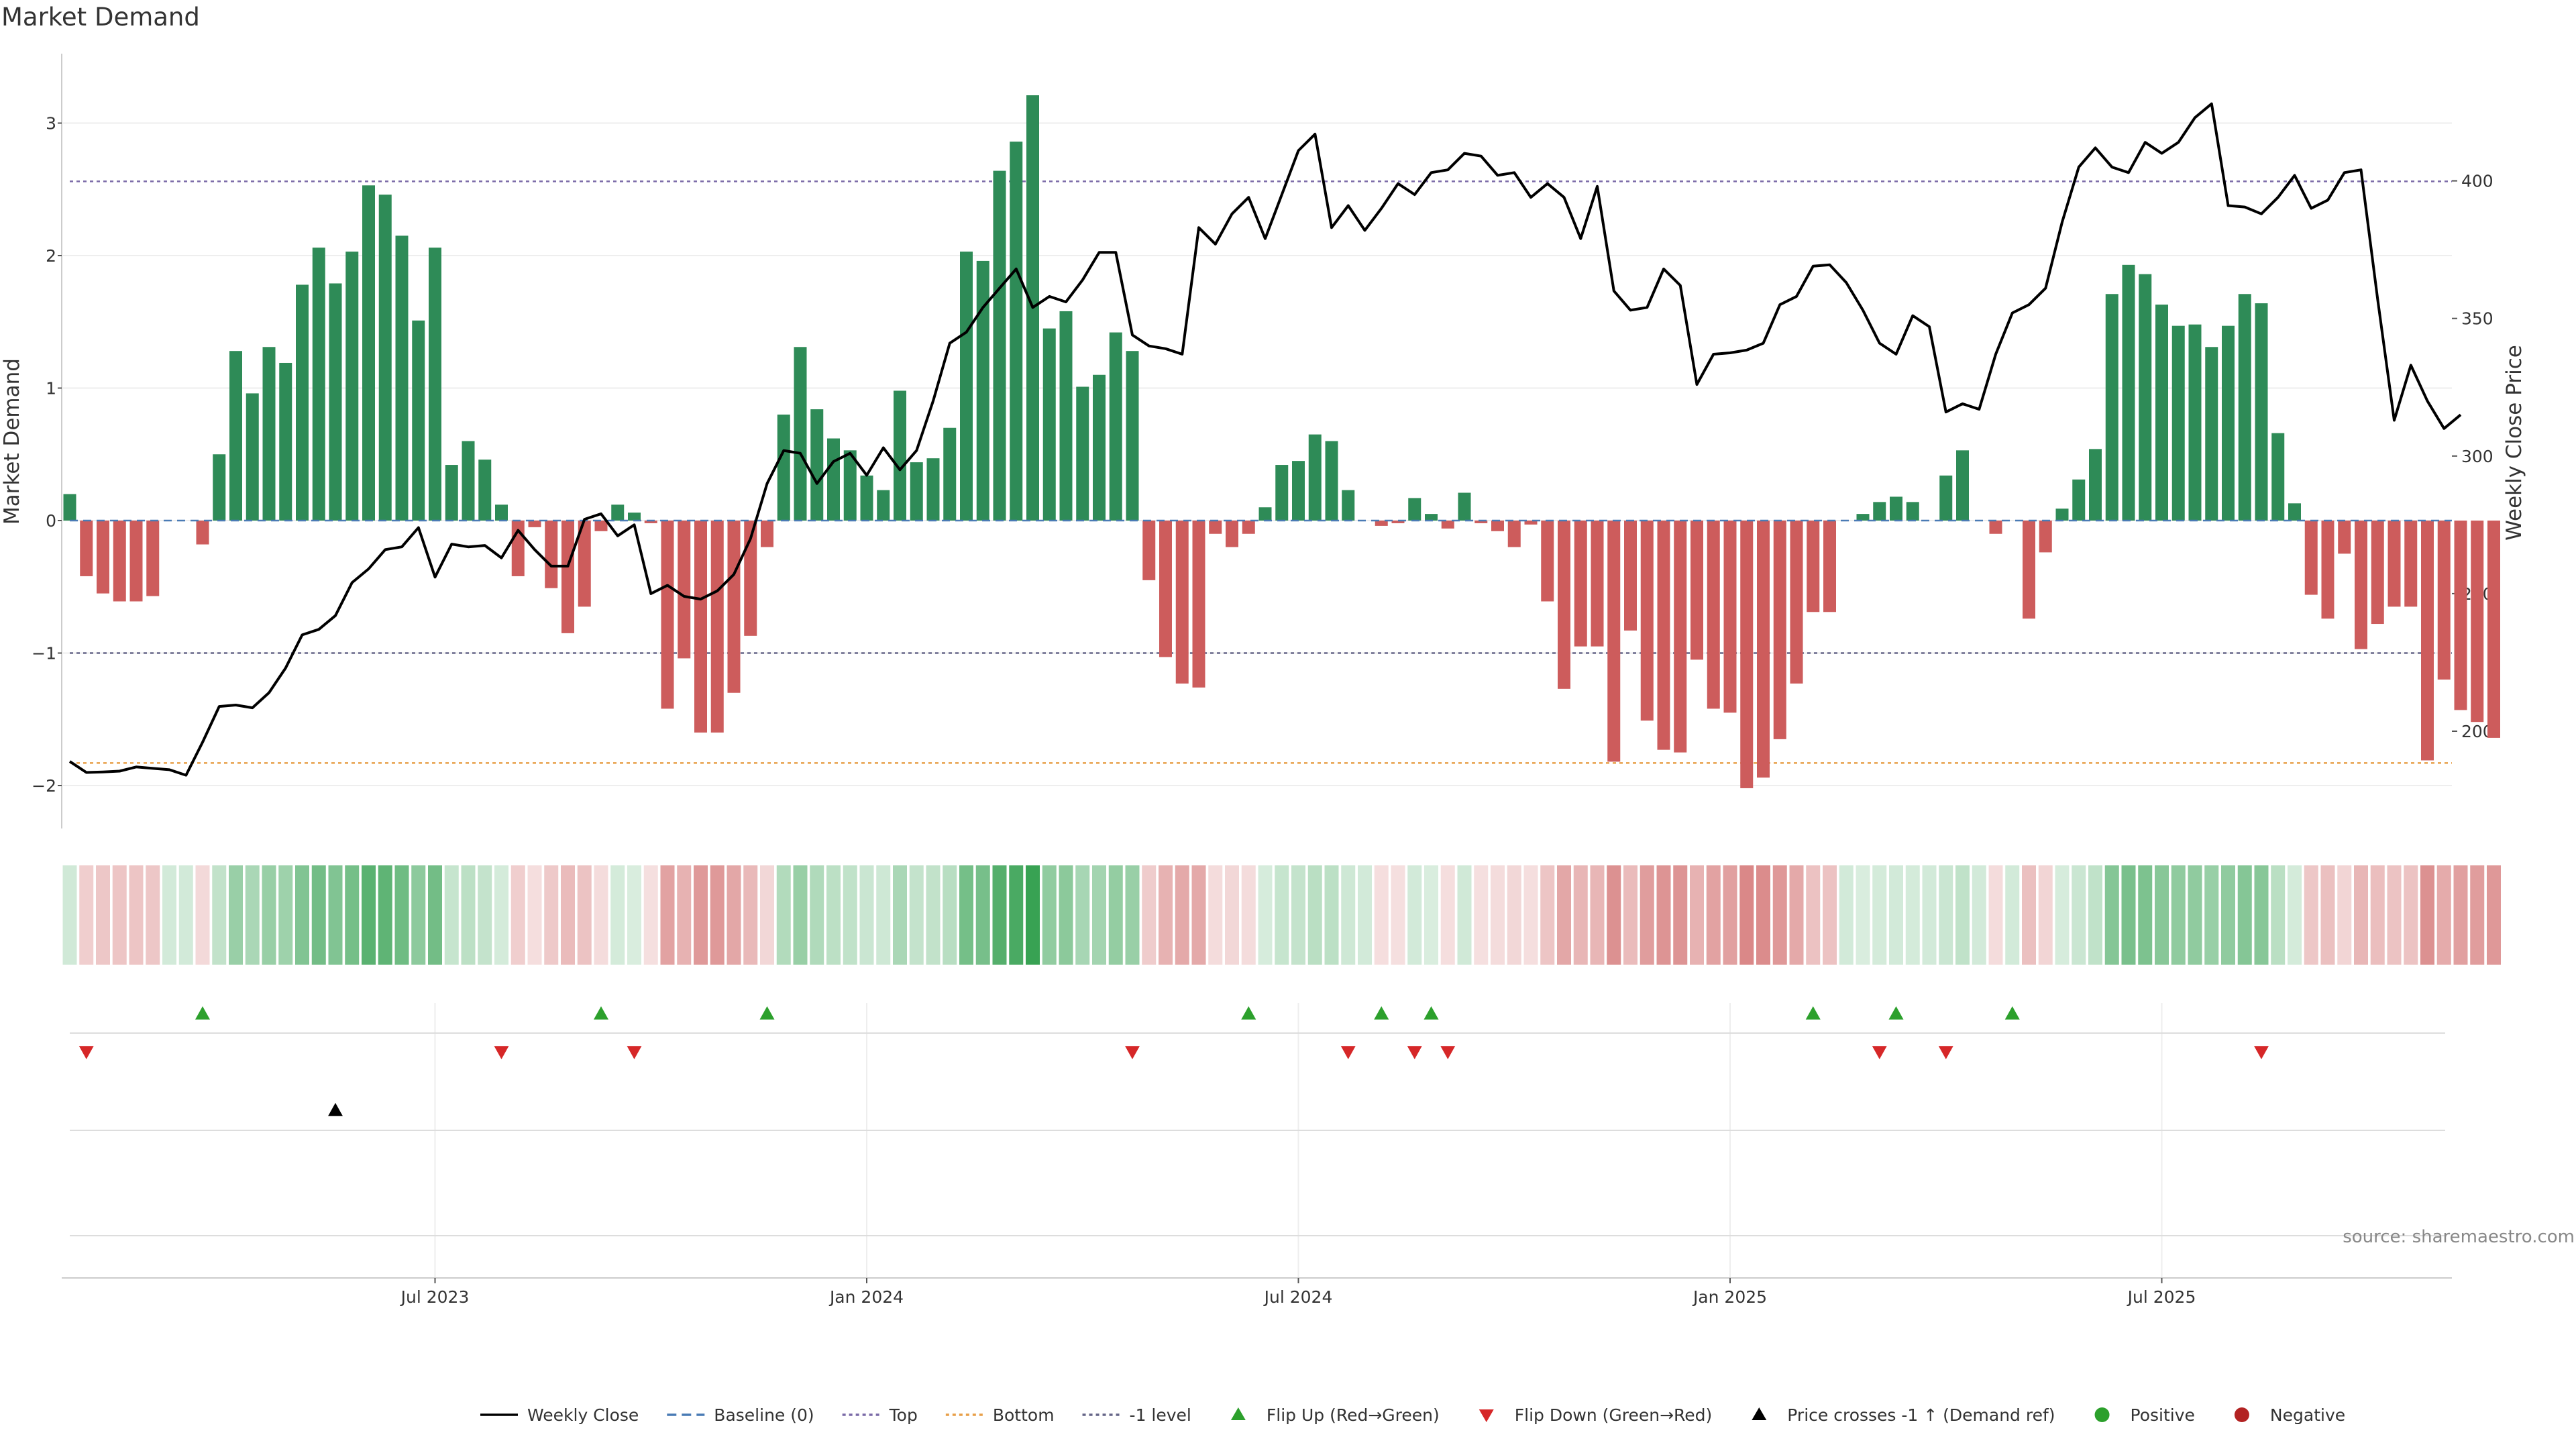 The width and height of the screenshot is (2576, 1449). I want to click on legend-item: Baseline (0), so click(740, 1415).